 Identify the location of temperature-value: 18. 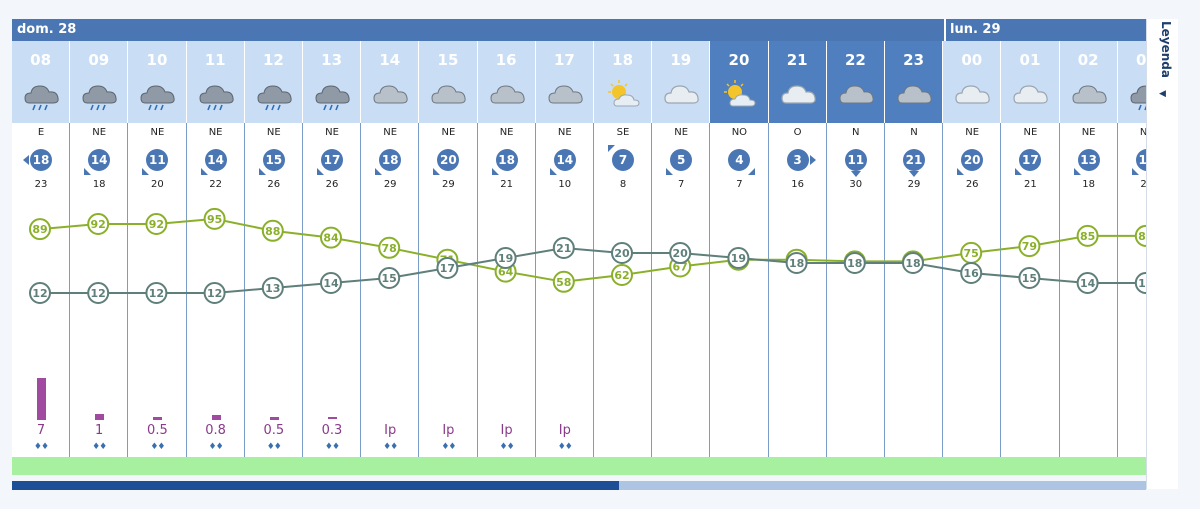
(854, 263).